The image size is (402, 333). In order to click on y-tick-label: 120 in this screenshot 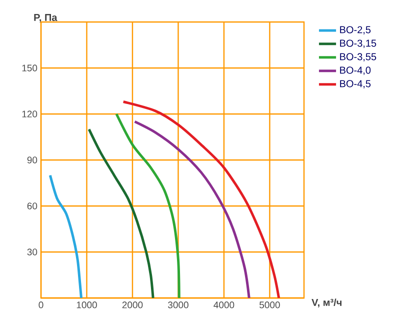, I will do `click(30, 114)`.